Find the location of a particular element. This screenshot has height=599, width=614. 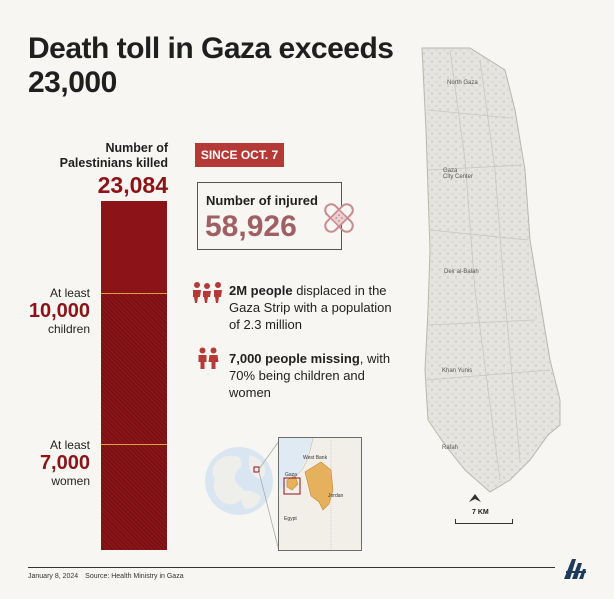

displaced-bold: 2M people is located at coordinates (261, 290).